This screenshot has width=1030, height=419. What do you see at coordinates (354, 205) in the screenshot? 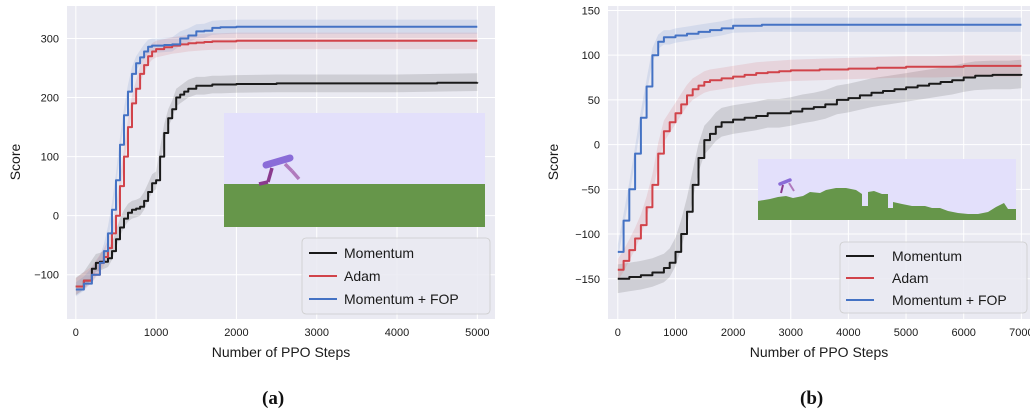
I see `inset-a-ground` at bounding box center [354, 205].